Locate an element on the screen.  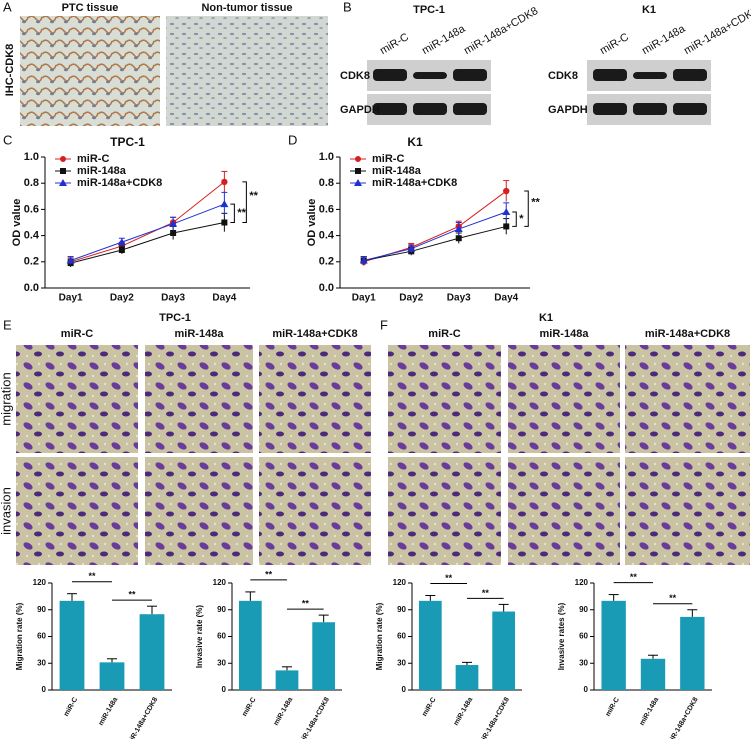
panel-title: TPC-1 is located at coordinates (175, 318).